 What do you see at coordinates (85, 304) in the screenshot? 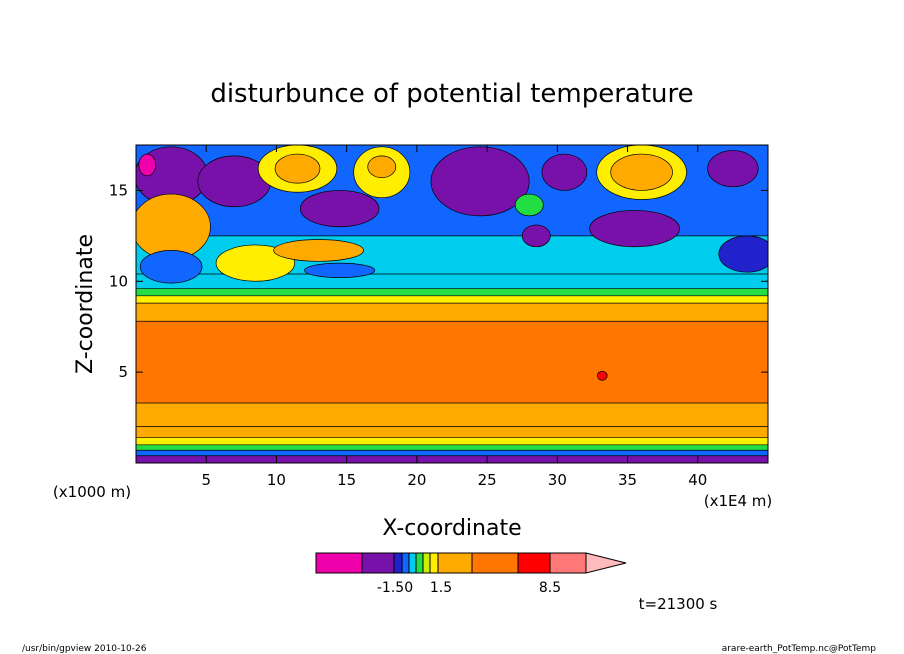
I see `y-axis-label: Z-coordinate` at bounding box center [85, 304].